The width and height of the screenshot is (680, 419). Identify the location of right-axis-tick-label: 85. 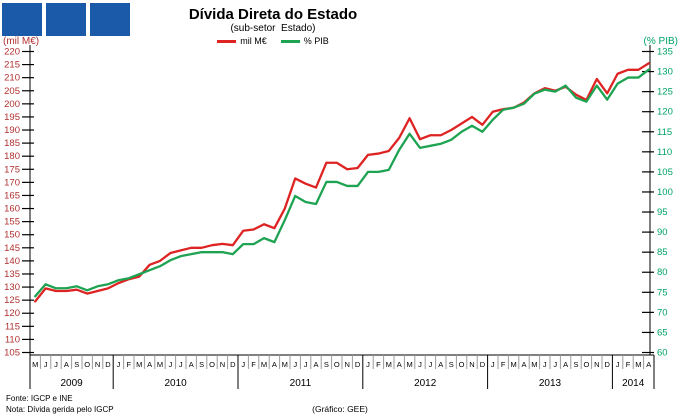
(662, 252).